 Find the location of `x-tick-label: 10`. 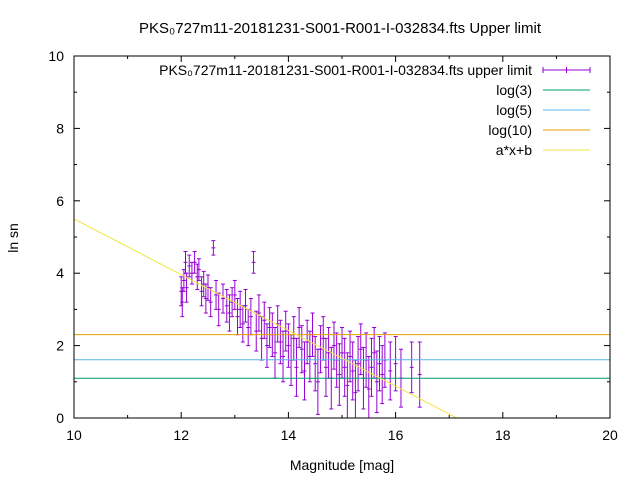

x-tick-label: 10 is located at coordinates (74, 435).